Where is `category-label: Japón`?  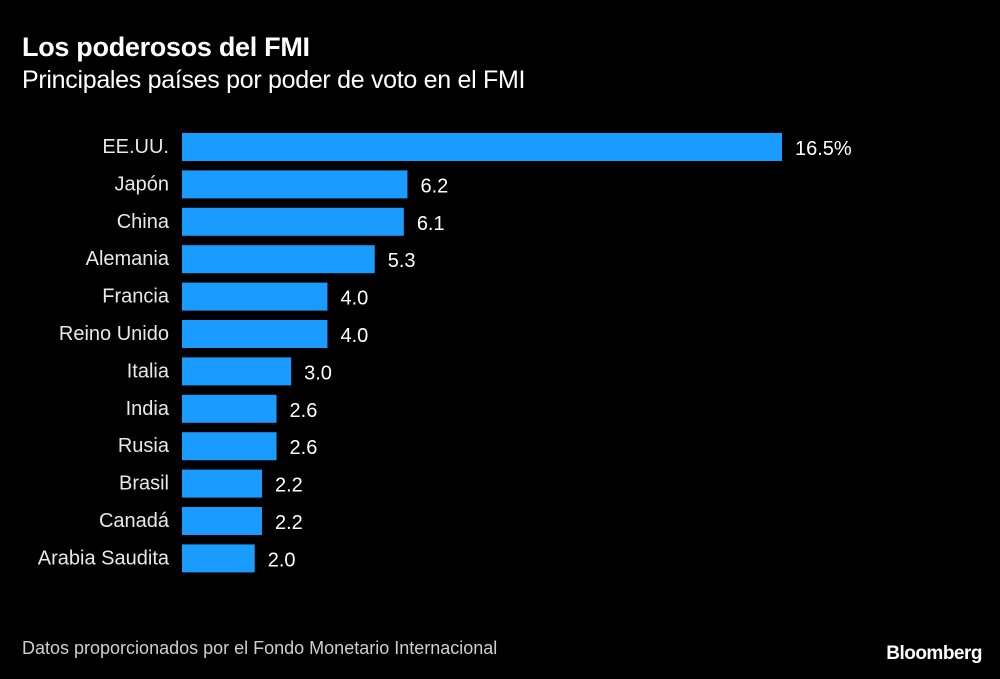 category-label: Japón is located at coordinates (142, 184).